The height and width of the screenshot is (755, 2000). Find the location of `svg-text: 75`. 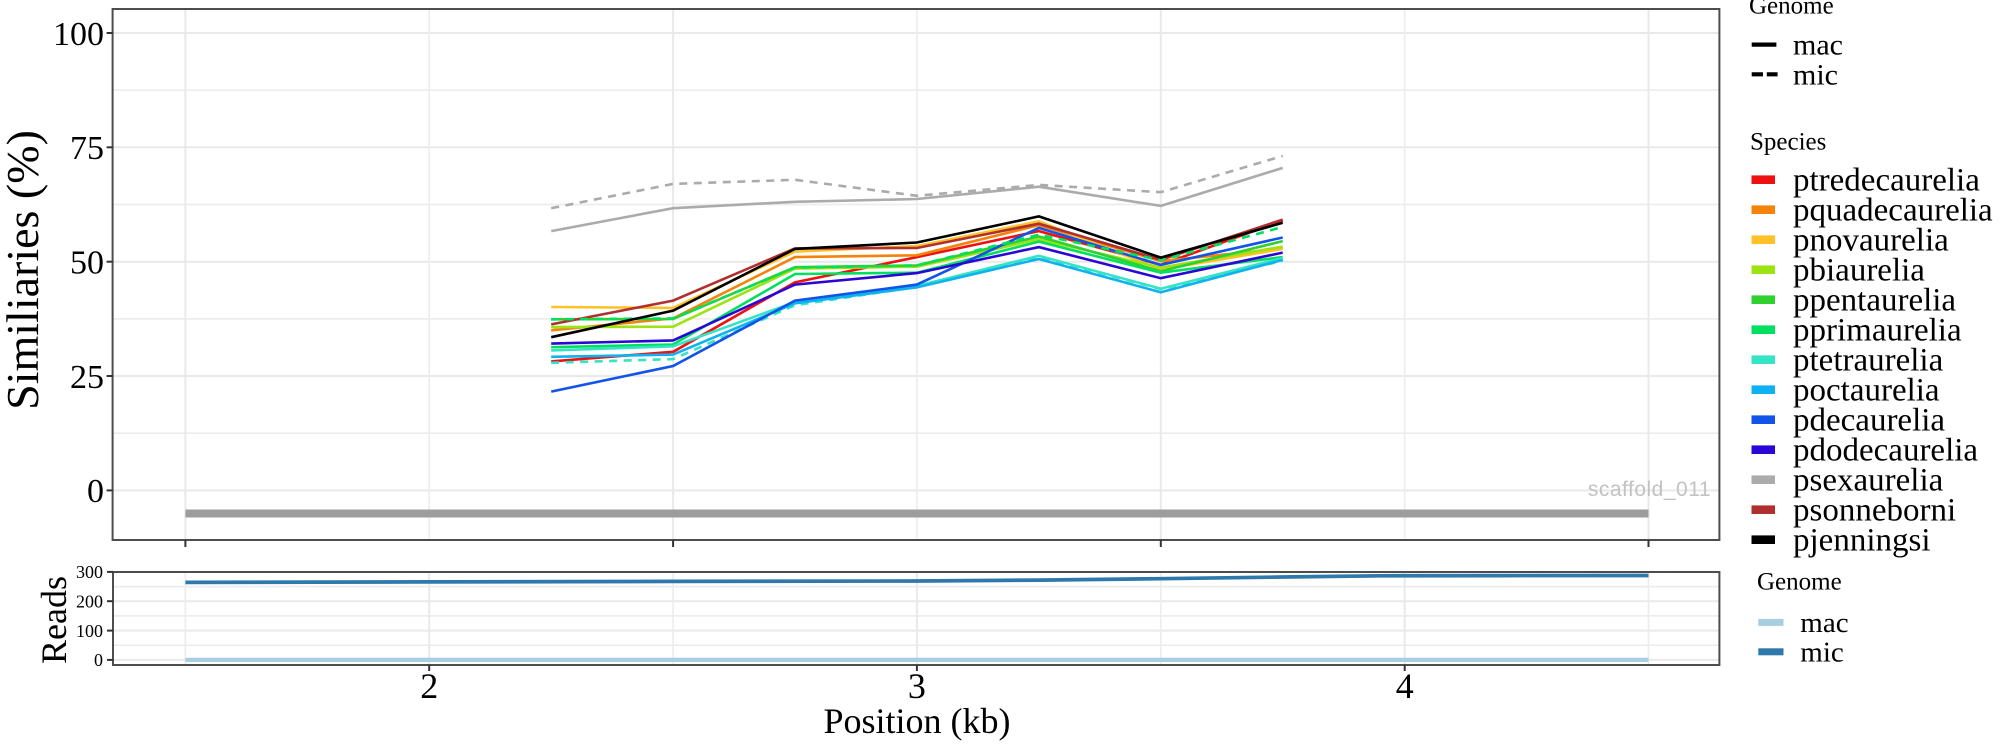

svg-text: 75 is located at coordinates (87, 148).